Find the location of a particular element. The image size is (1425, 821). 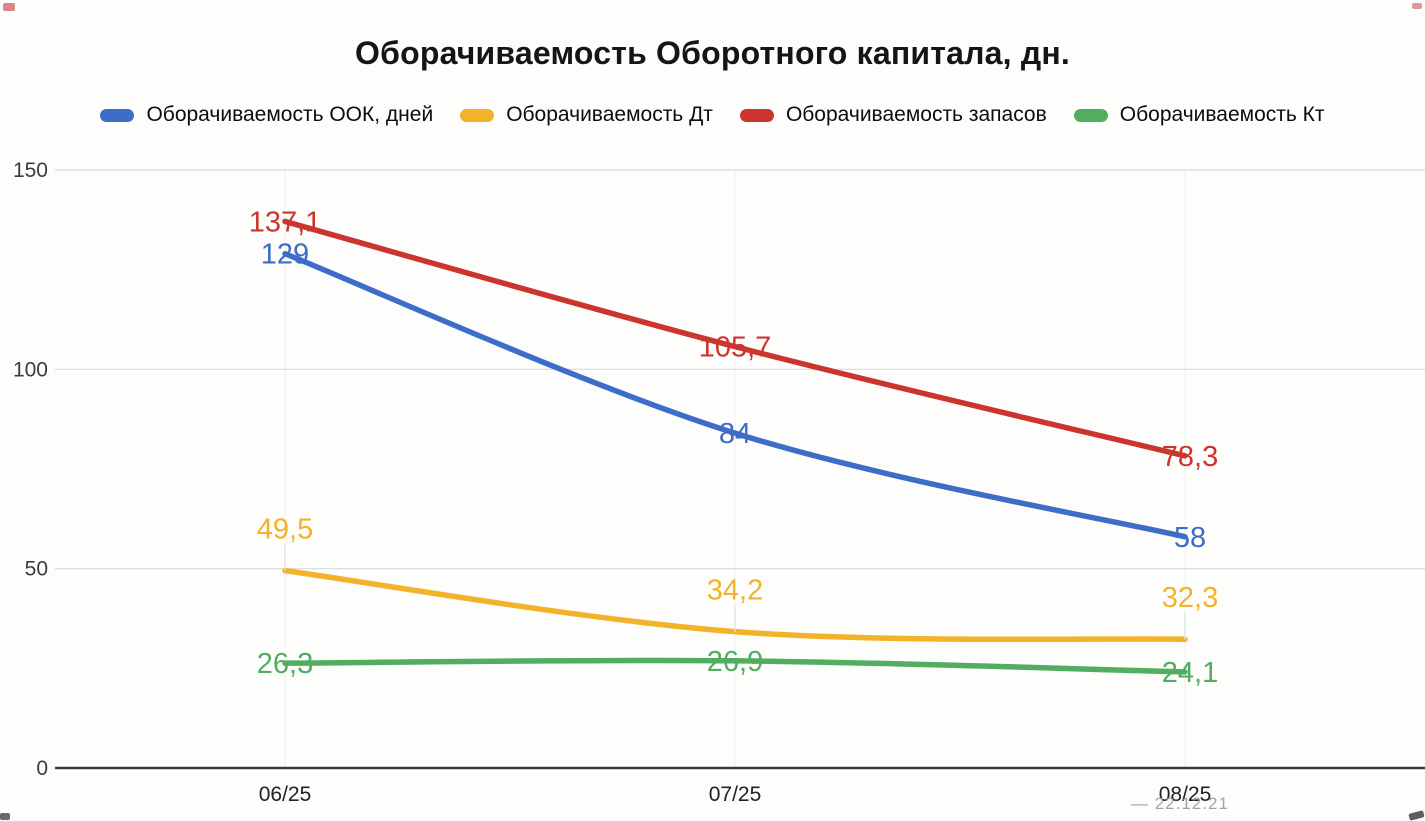

data-label-series3-pt0: 26,3 is located at coordinates (285, 664).